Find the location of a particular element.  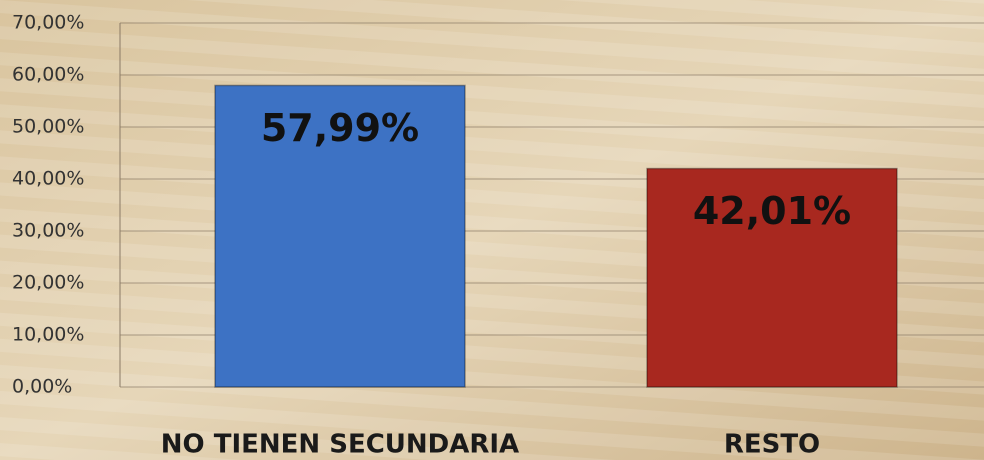

y-tick-label: 40,00% is located at coordinates (48, 179).